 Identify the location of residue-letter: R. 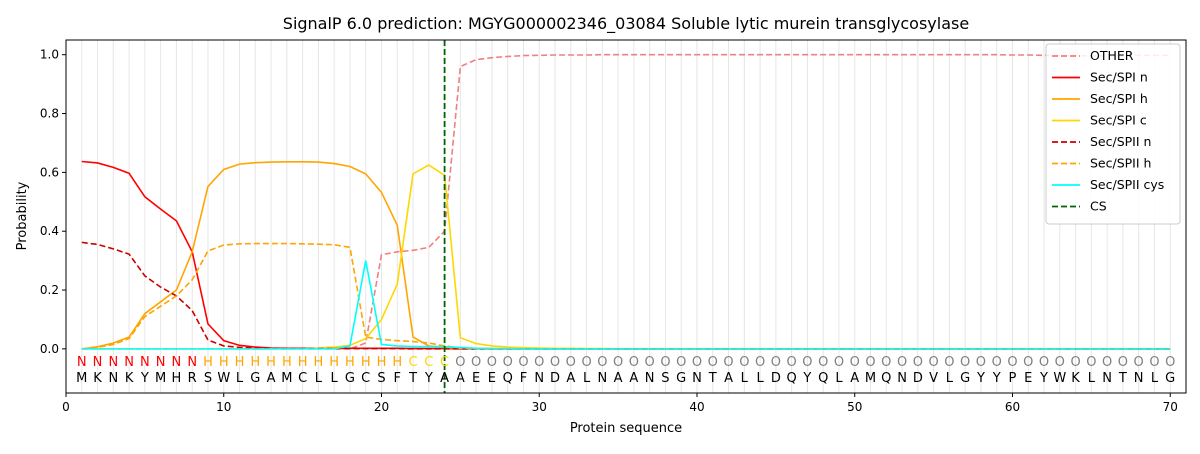
(192, 378).